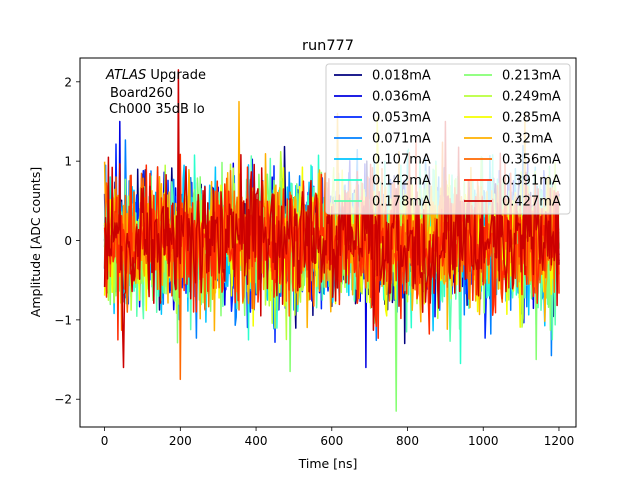 The image size is (640, 484). I want to click on y-tick-label: 0, so click(68, 241).